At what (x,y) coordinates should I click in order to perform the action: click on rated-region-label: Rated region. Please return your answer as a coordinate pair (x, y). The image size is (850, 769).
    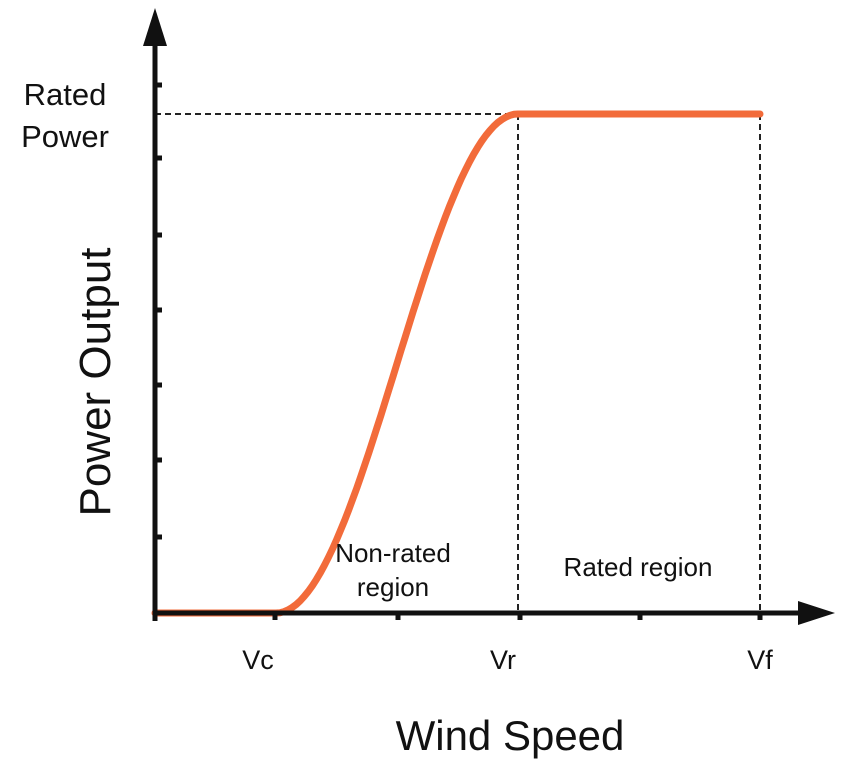
    Looking at the image, I should click on (638, 567).